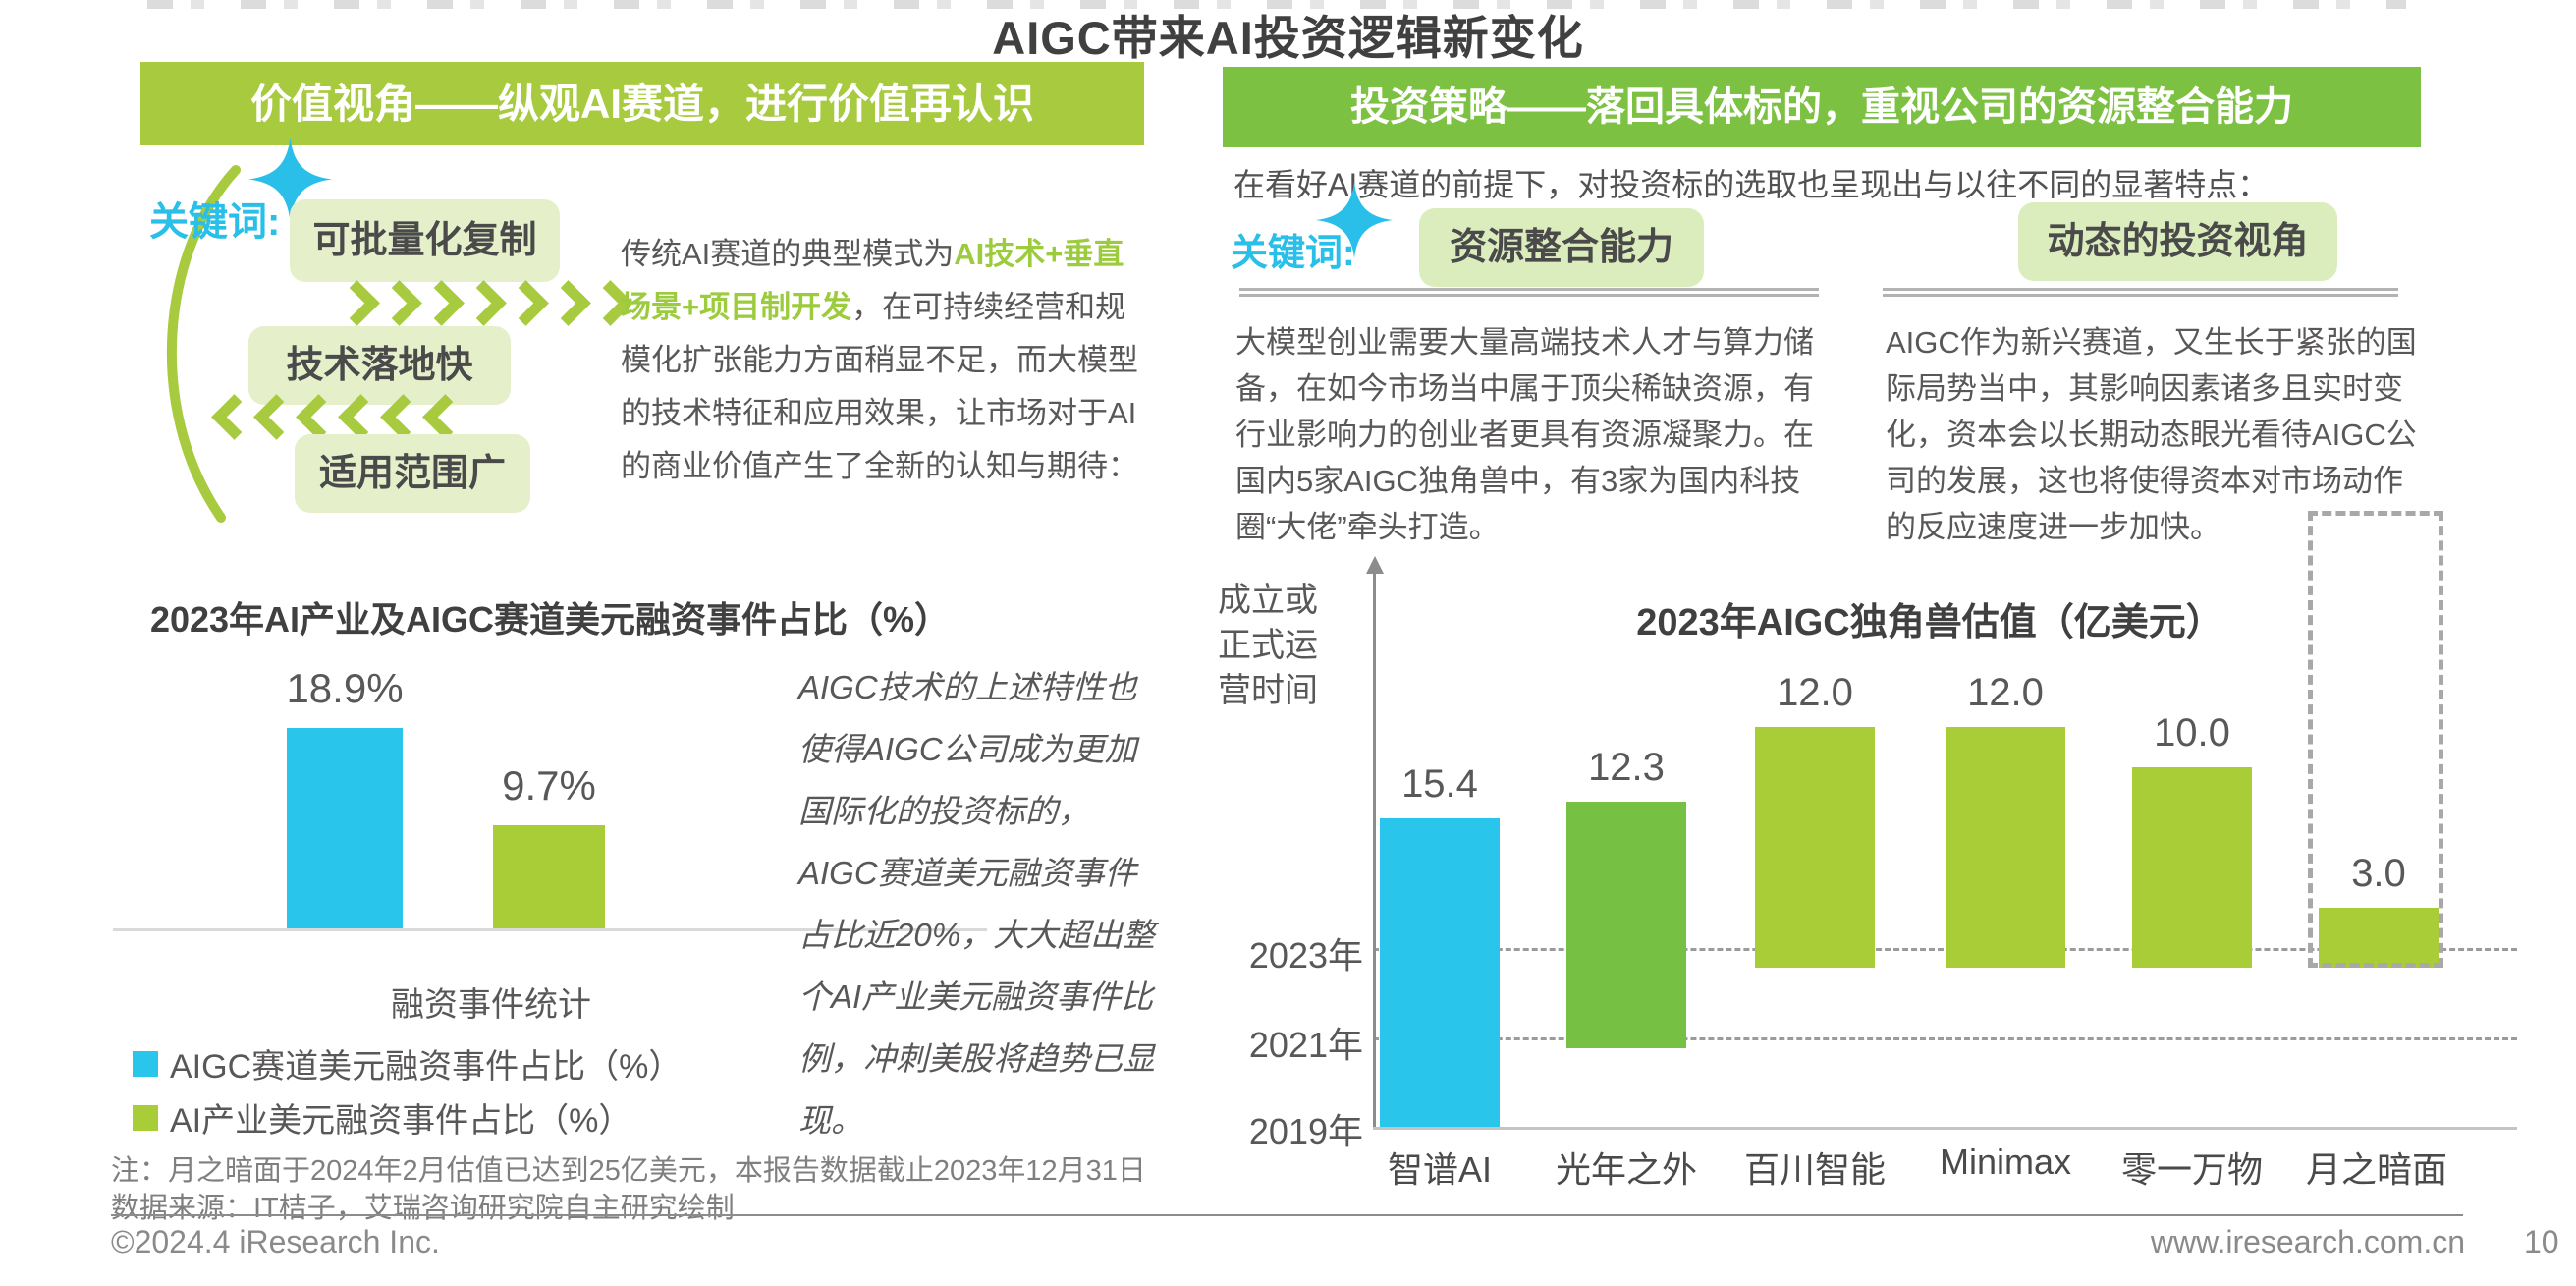  What do you see at coordinates (1626, 925) in the screenshot?
I see `bar-光年之外` at bounding box center [1626, 925].